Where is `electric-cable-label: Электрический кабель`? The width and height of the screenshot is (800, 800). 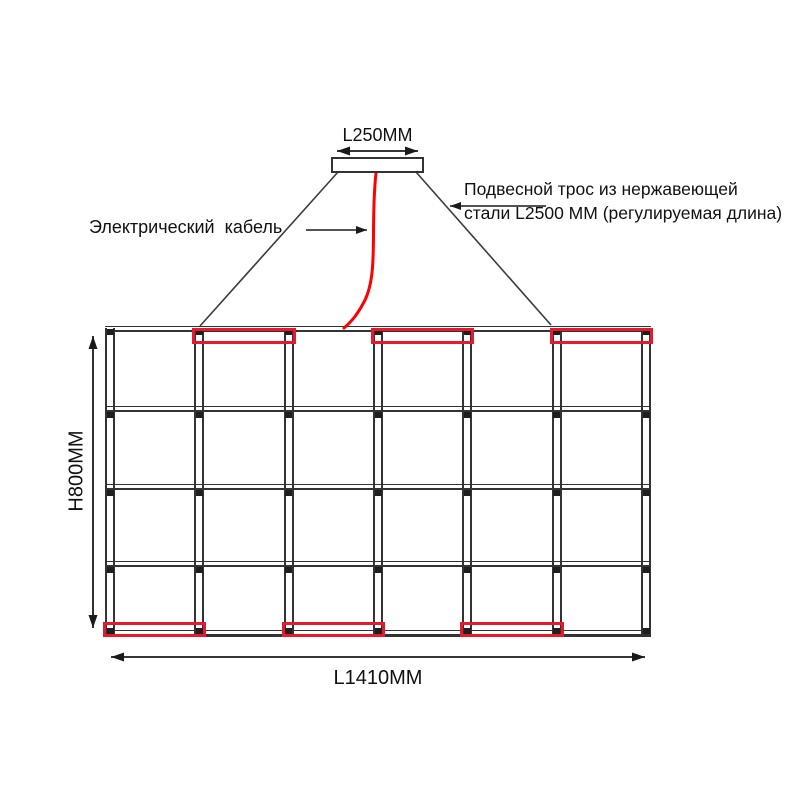 electric-cable-label: Электрический кабель is located at coordinates (186, 227).